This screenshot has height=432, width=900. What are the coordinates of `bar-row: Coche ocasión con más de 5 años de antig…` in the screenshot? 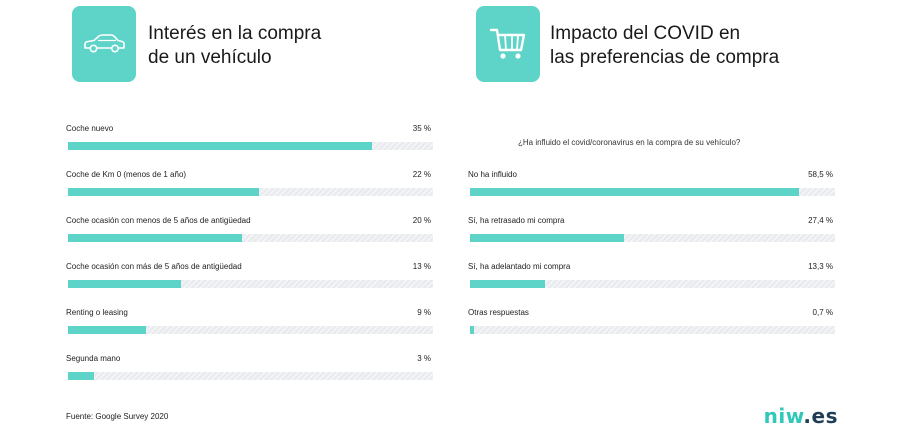 It's located at (249, 285).